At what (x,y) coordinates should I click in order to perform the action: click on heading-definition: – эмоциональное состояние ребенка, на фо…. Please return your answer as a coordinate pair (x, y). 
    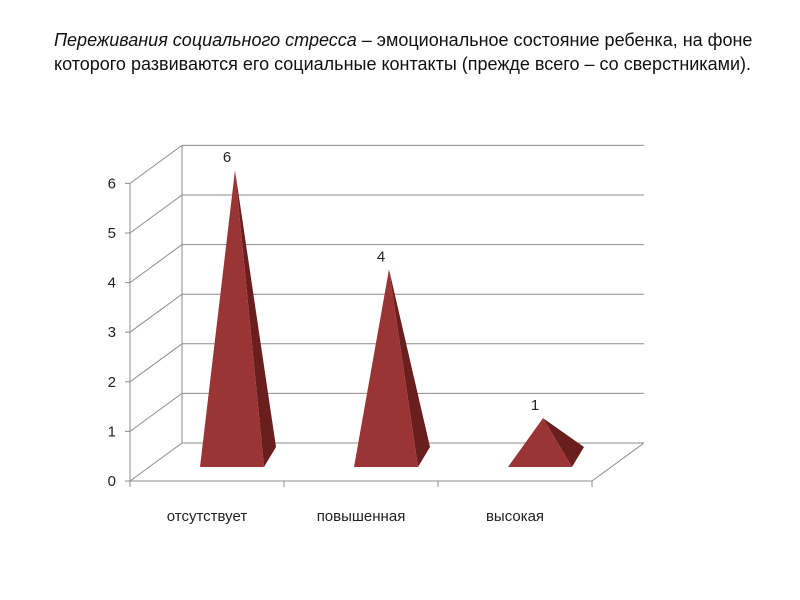
    Looking at the image, I should click on (403, 52).